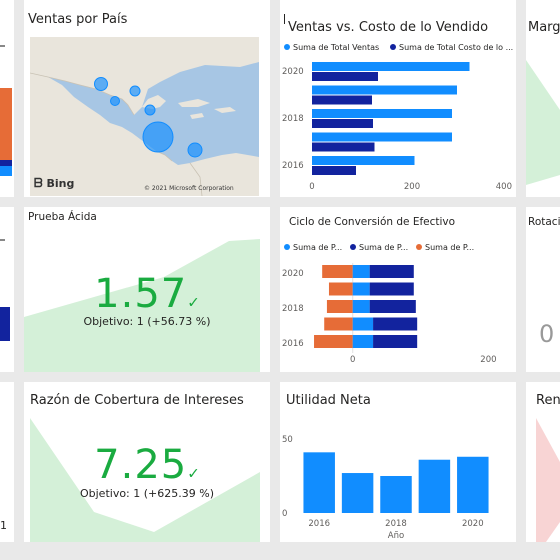 This screenshot has height=560, width=560. Describe the element at coordinates (396, 536) in the screenshot. I see `x-axis-label: Año` at that location.